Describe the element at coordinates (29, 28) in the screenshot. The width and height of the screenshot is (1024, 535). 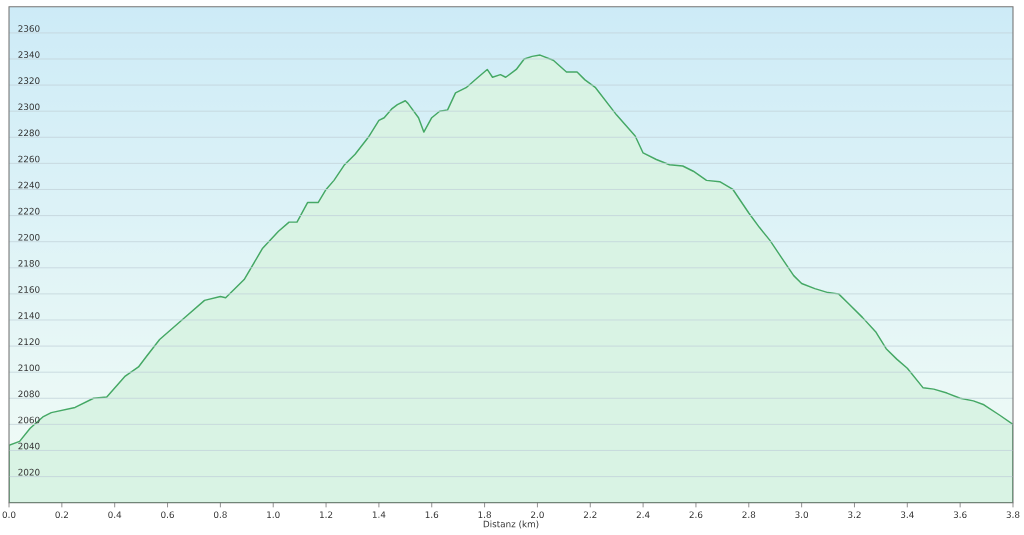
I see `y-tick-label: 2360` at that location.